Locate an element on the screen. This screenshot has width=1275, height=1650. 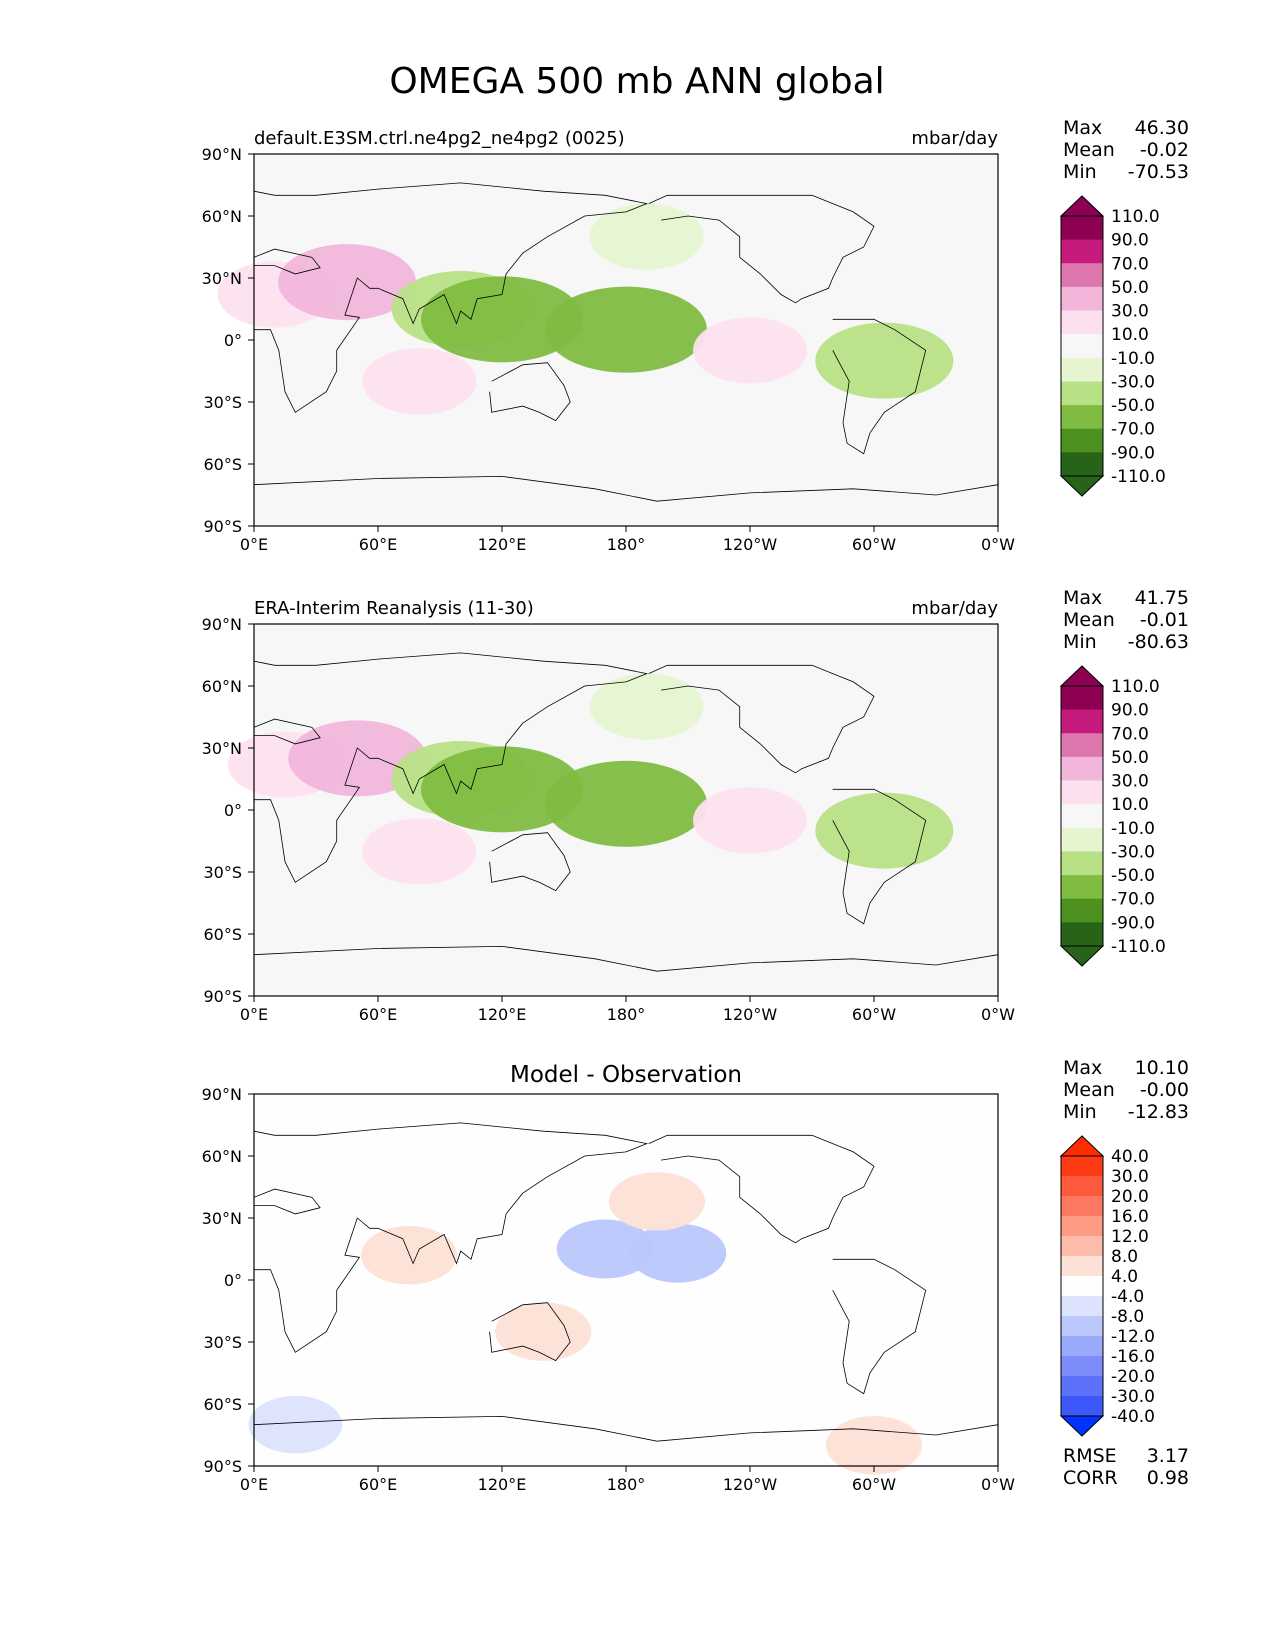
colorbar-frame is located at coordinates (1082, 816).